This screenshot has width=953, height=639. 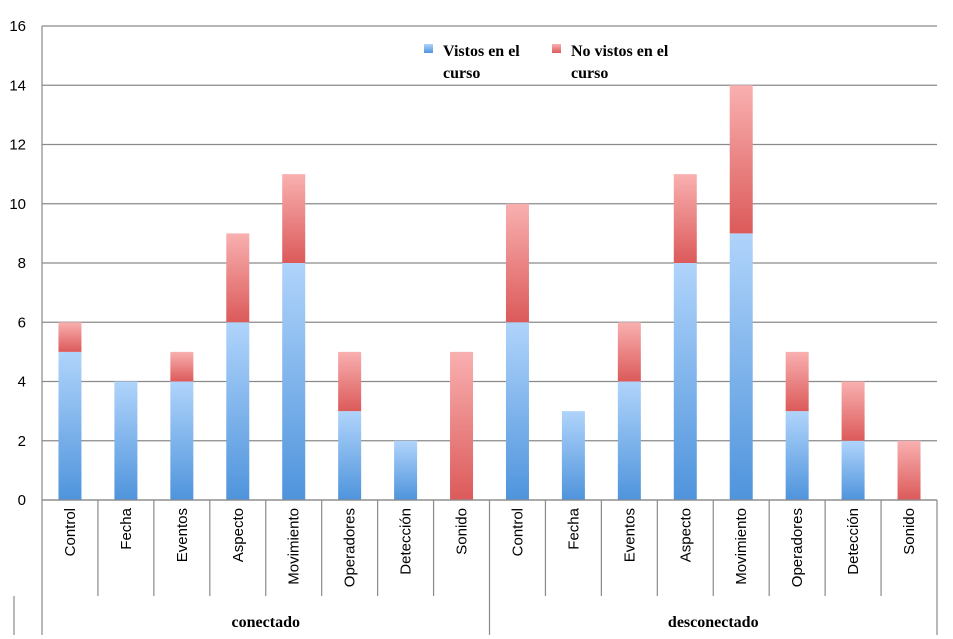 I want to click on group-labels: conectado desconectado, so click(x=495, y=622).